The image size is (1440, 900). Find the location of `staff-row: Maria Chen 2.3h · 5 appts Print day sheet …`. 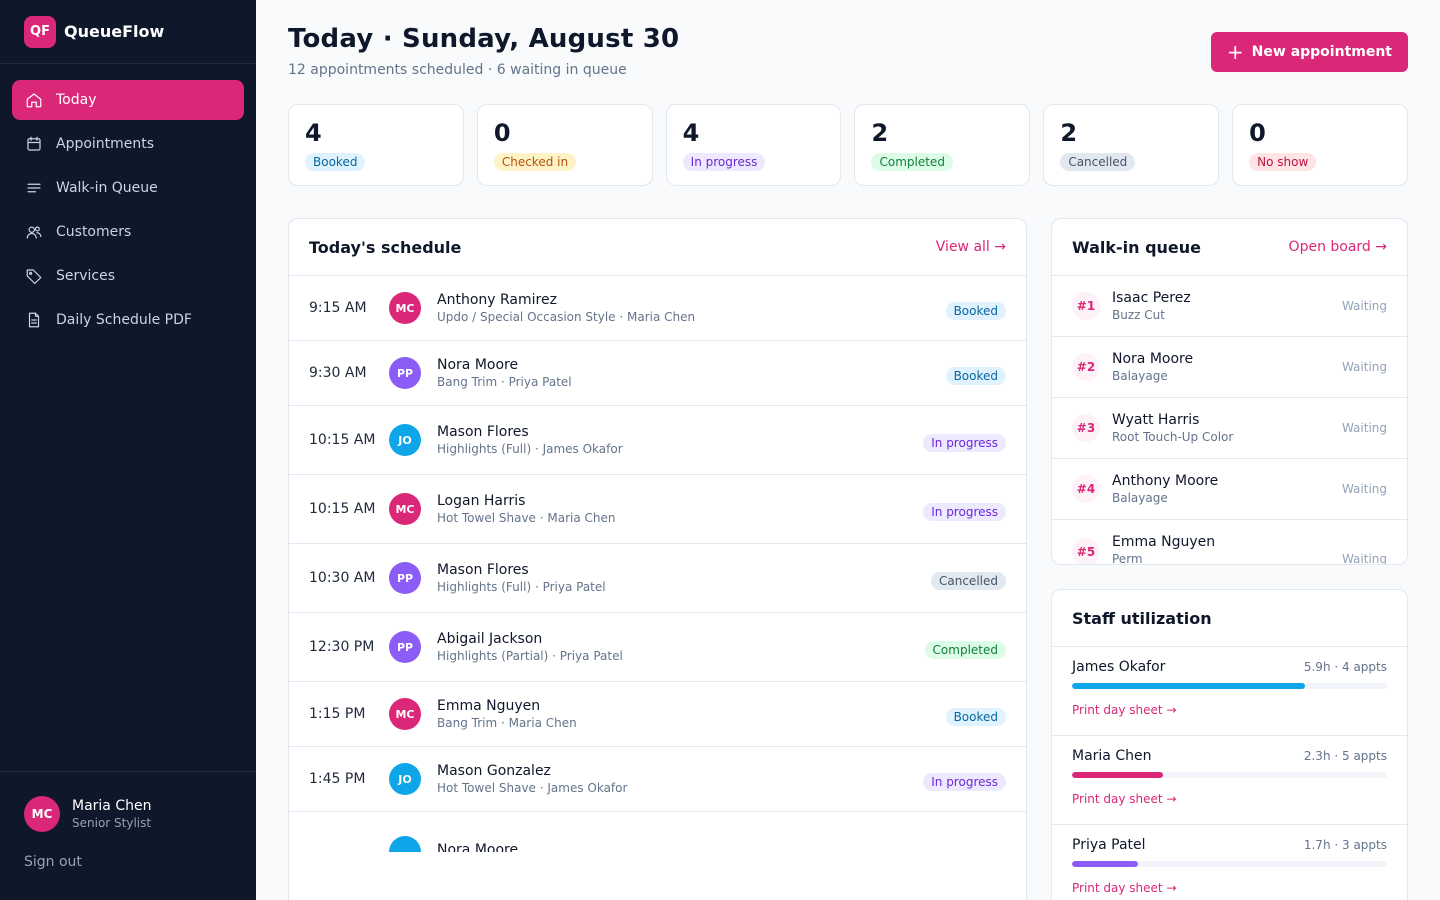

staff-row: Maria Chen 2.3h · 5 appts Print day sheet … is located at coordinates (1229, 780).